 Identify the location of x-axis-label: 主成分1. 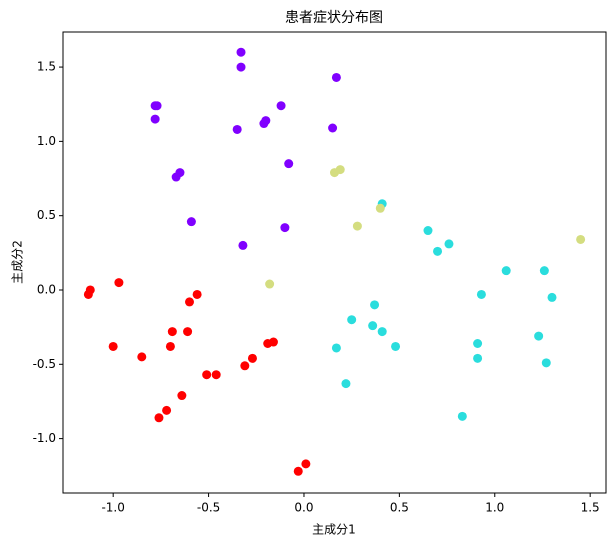
(334, 530).